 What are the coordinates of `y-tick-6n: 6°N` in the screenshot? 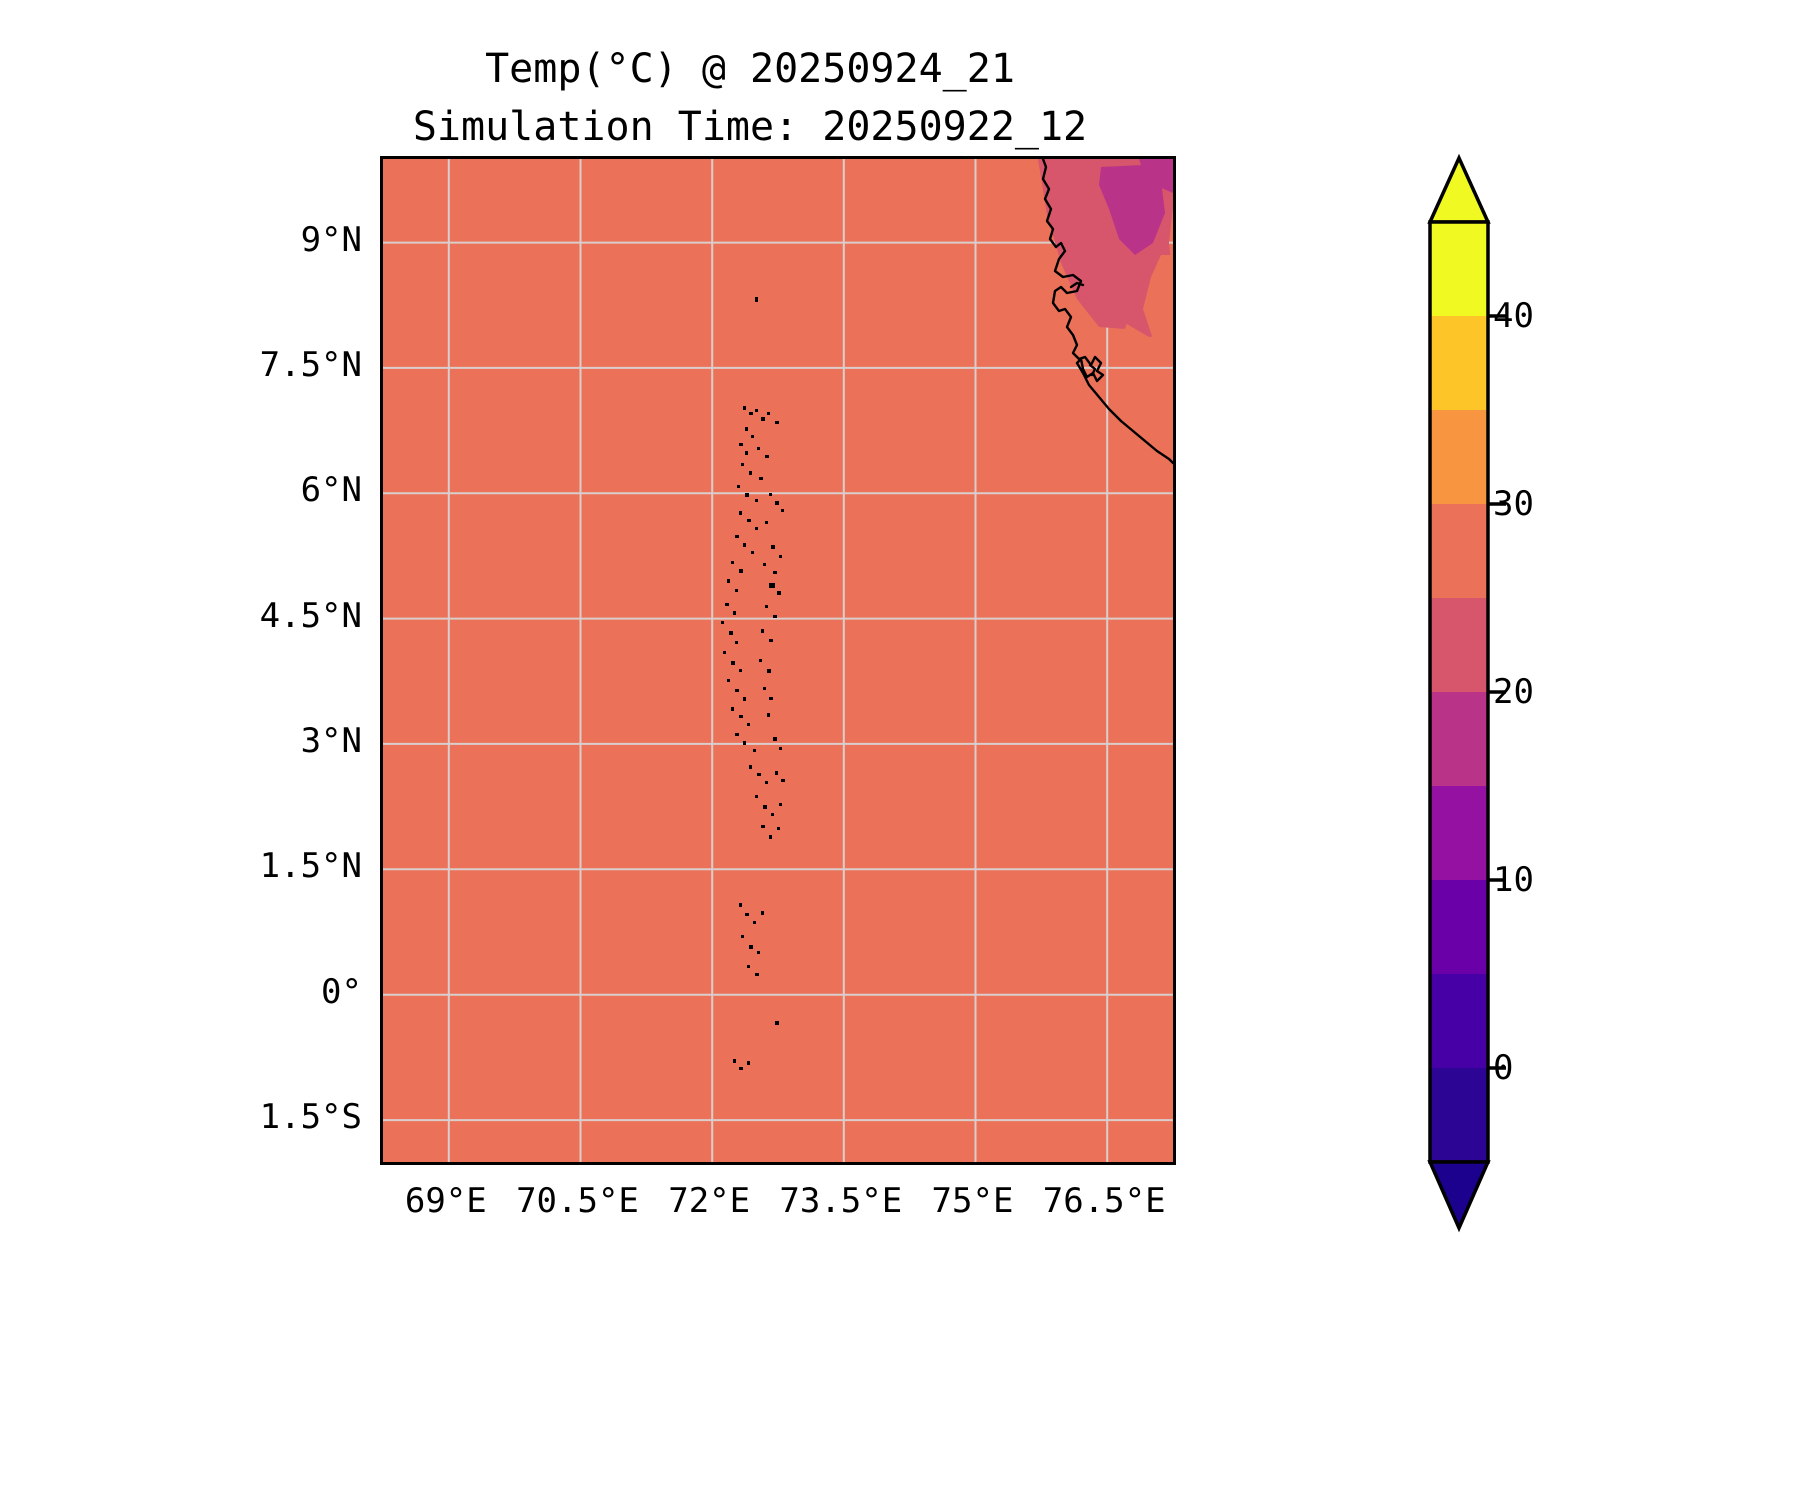 It's located at (331, 490).